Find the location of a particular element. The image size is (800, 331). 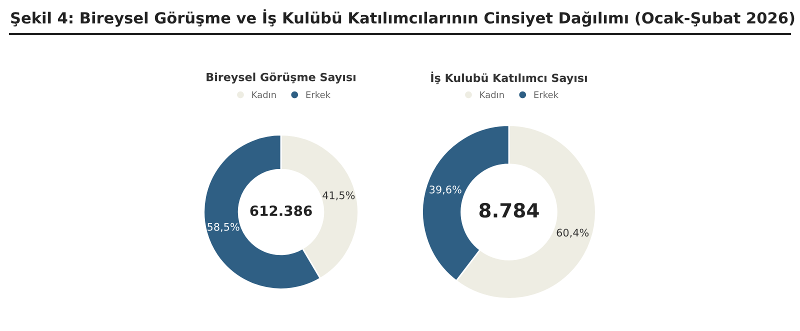

text: Şekil 4: Bireysel Görüşme ve İş Kulübü Katılımcılarının Cinsiyet Dağılımı (Ocak-Şubat 2026) is located at coordinates (402, 18).